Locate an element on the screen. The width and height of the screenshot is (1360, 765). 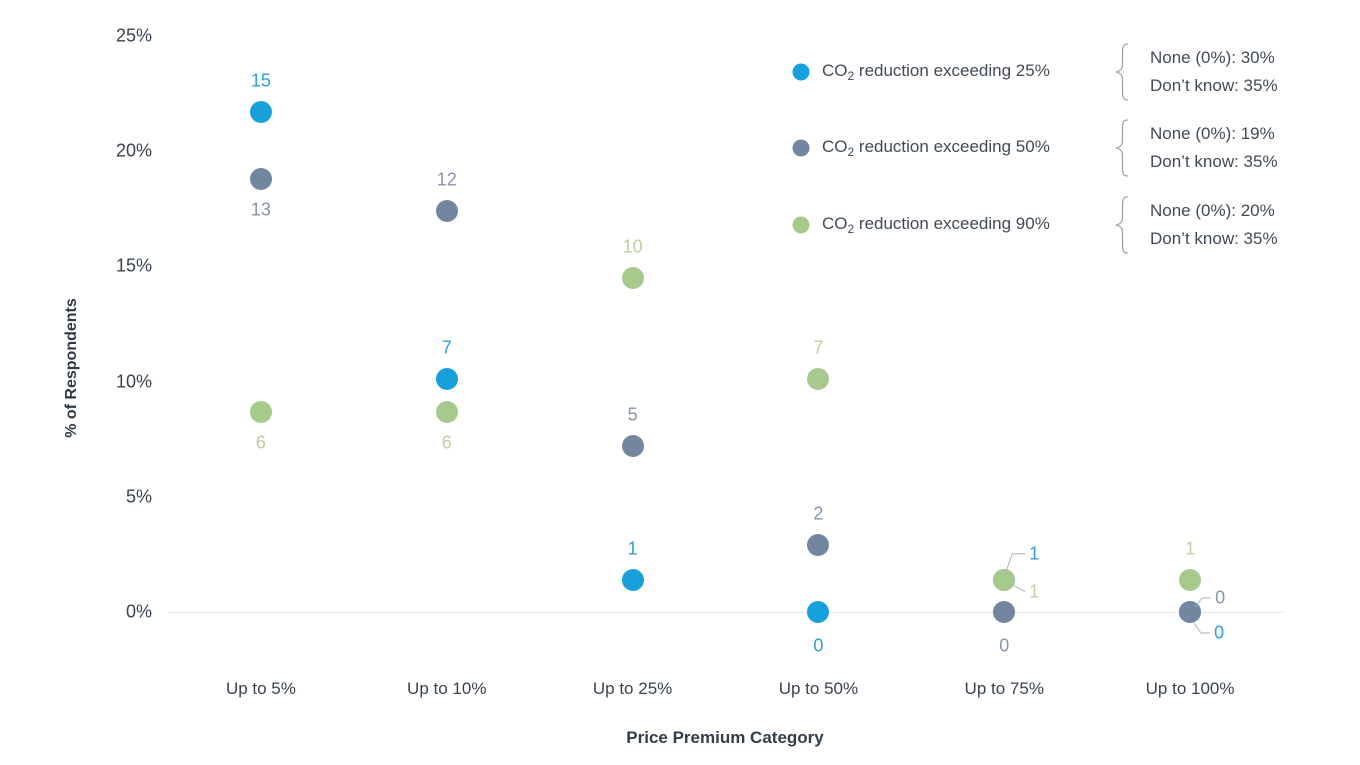
data-point-label: 15 is located at coordinates (260, 80).